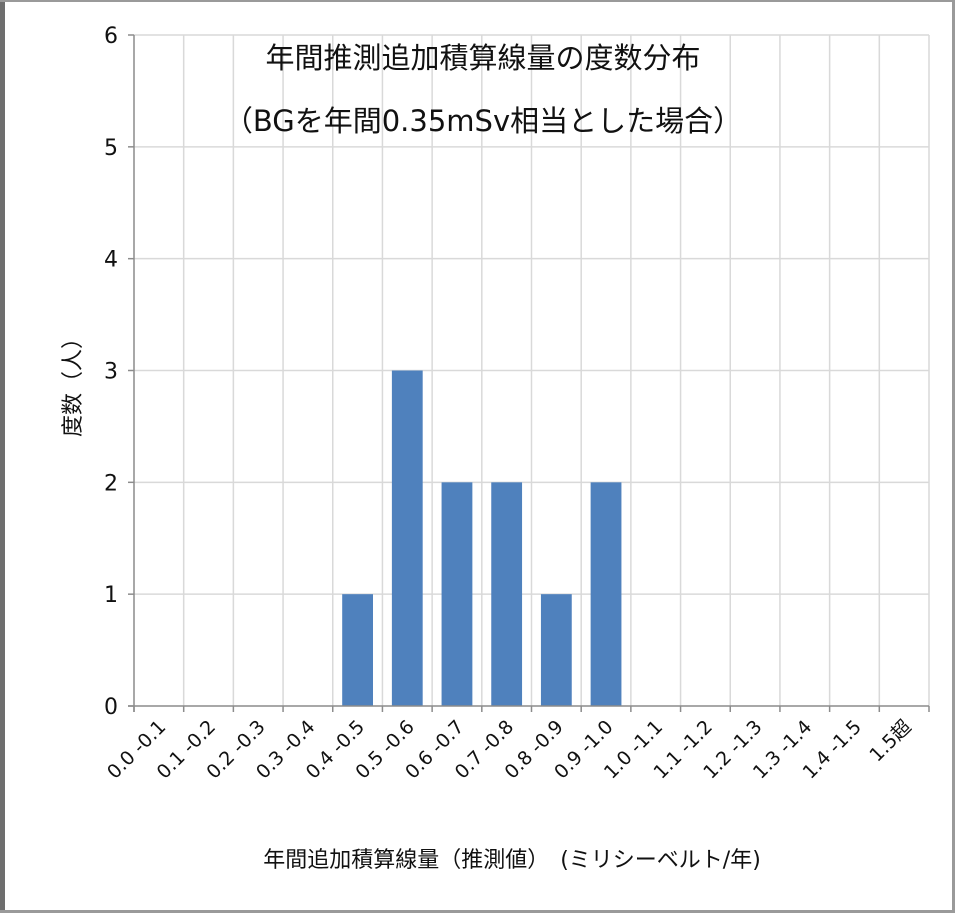  What do you see at coordinates (477, 1) in the screenshot?
I see `top-border` at bounding box center [477, 1].